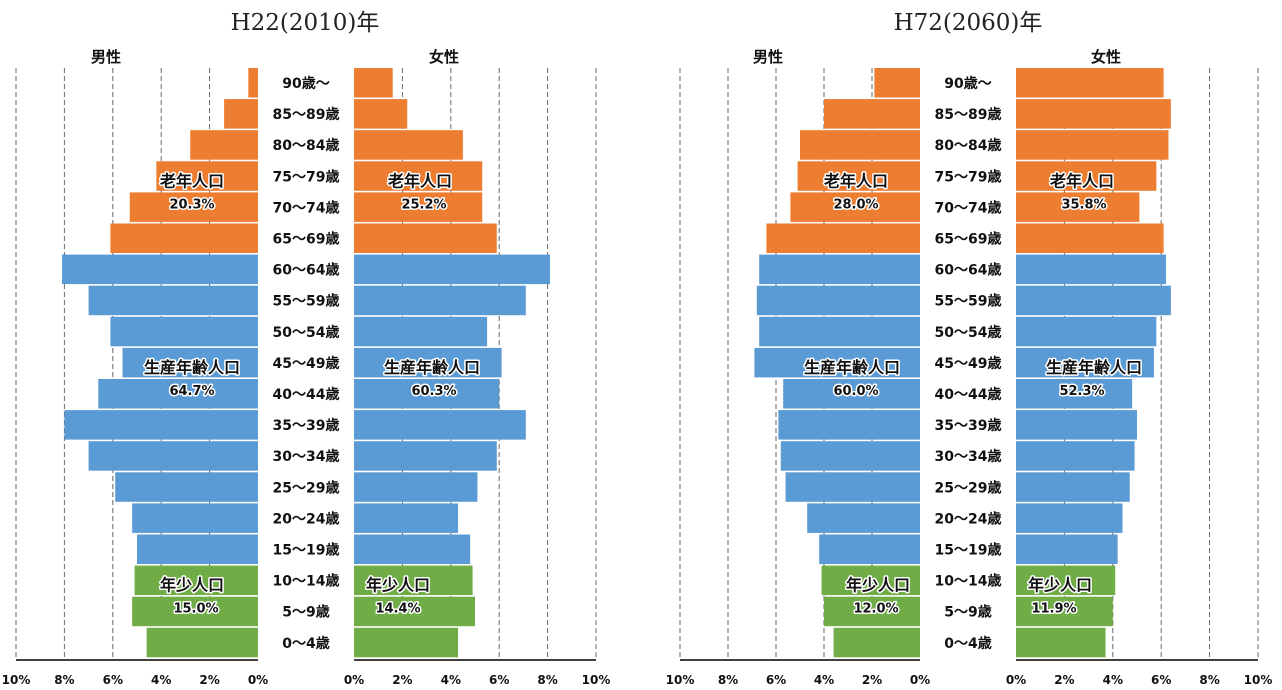 Image resolution: width=1282 pixels, height=690 pixels. I want to click on group-pct-male: 64.7%, so click(191, 391).